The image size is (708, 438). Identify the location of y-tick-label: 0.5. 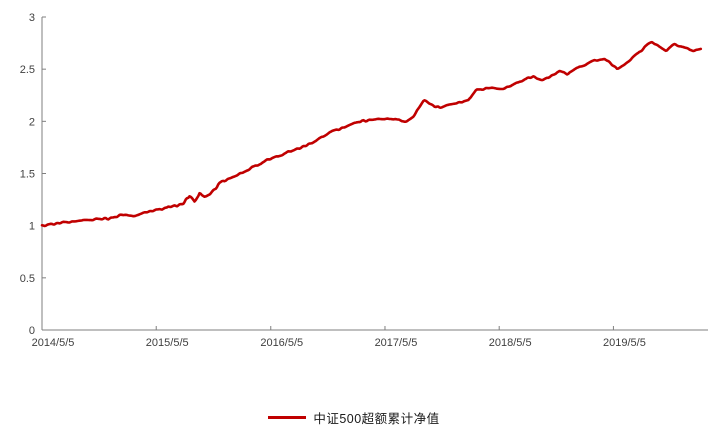
(27, 279).